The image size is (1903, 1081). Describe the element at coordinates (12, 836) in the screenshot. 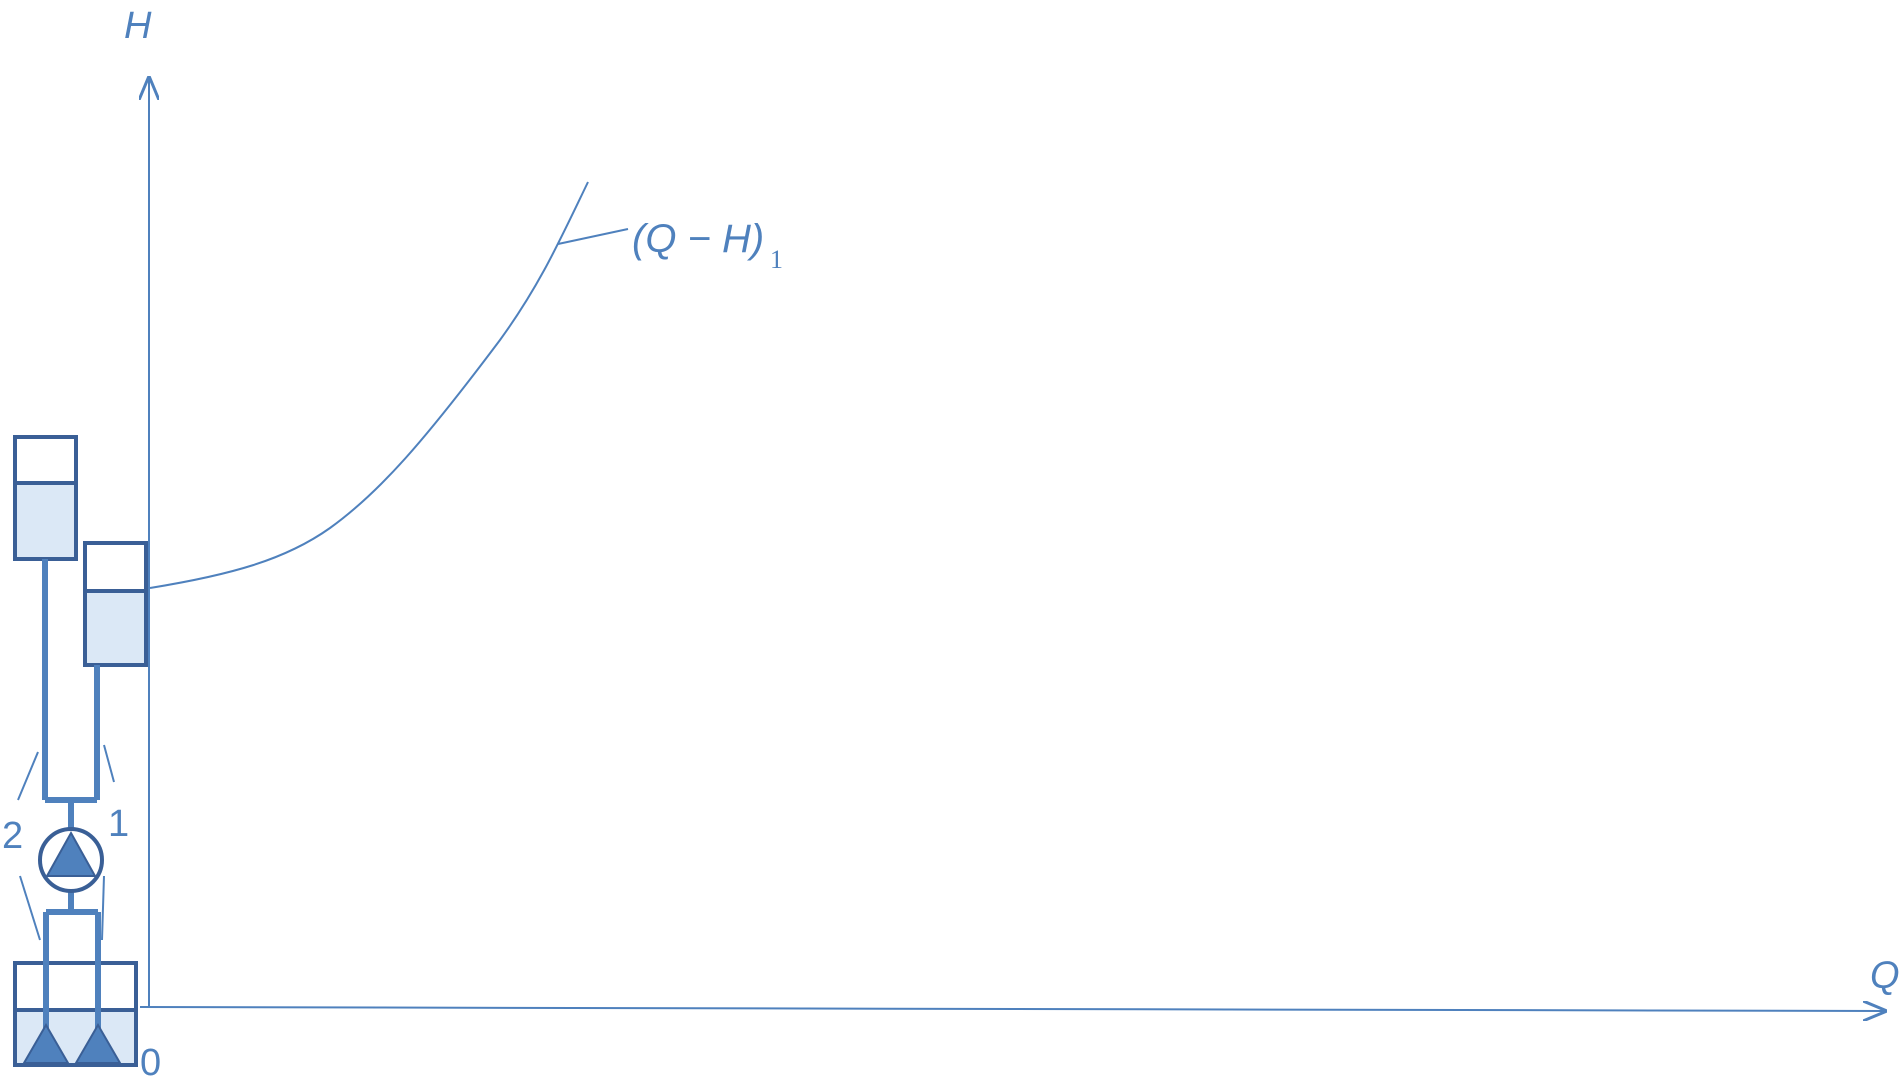

I see `pipe-label-2: 2` at that location.